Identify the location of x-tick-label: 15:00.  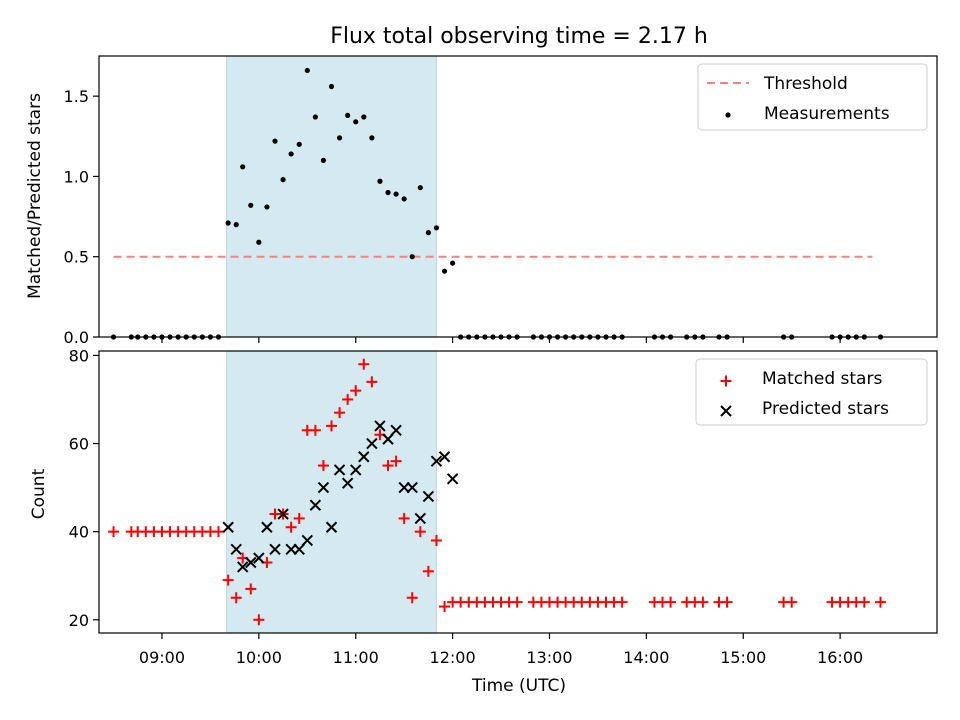
(743, 657).